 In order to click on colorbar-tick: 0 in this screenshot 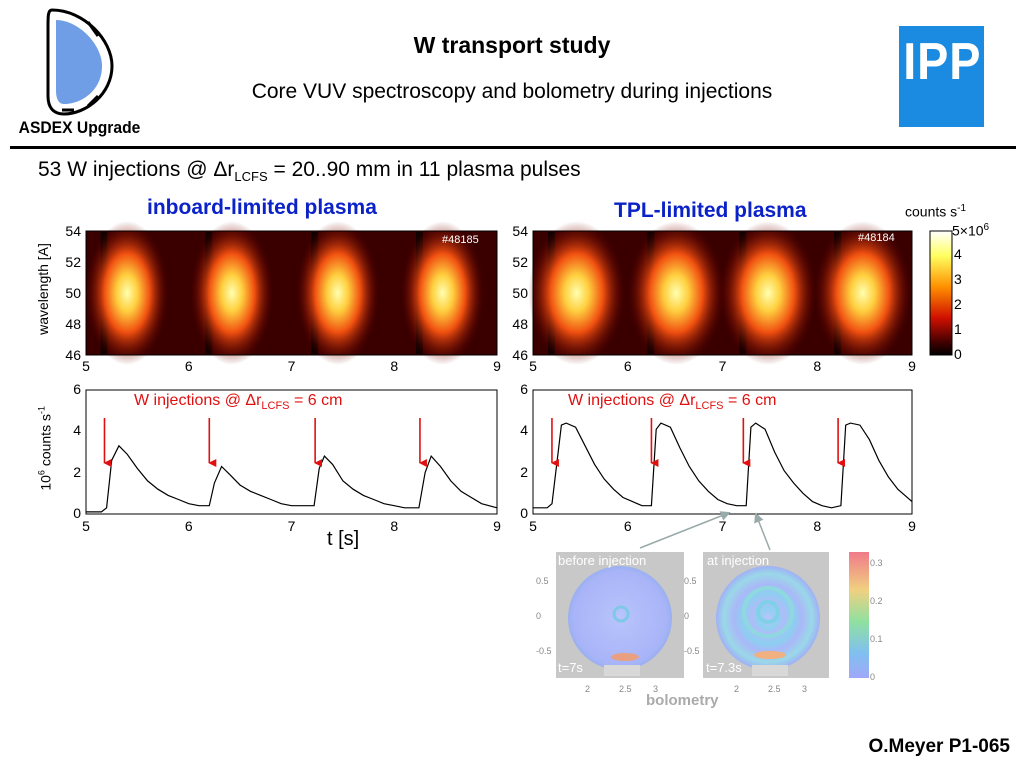, I will do `click(958, 354)`.